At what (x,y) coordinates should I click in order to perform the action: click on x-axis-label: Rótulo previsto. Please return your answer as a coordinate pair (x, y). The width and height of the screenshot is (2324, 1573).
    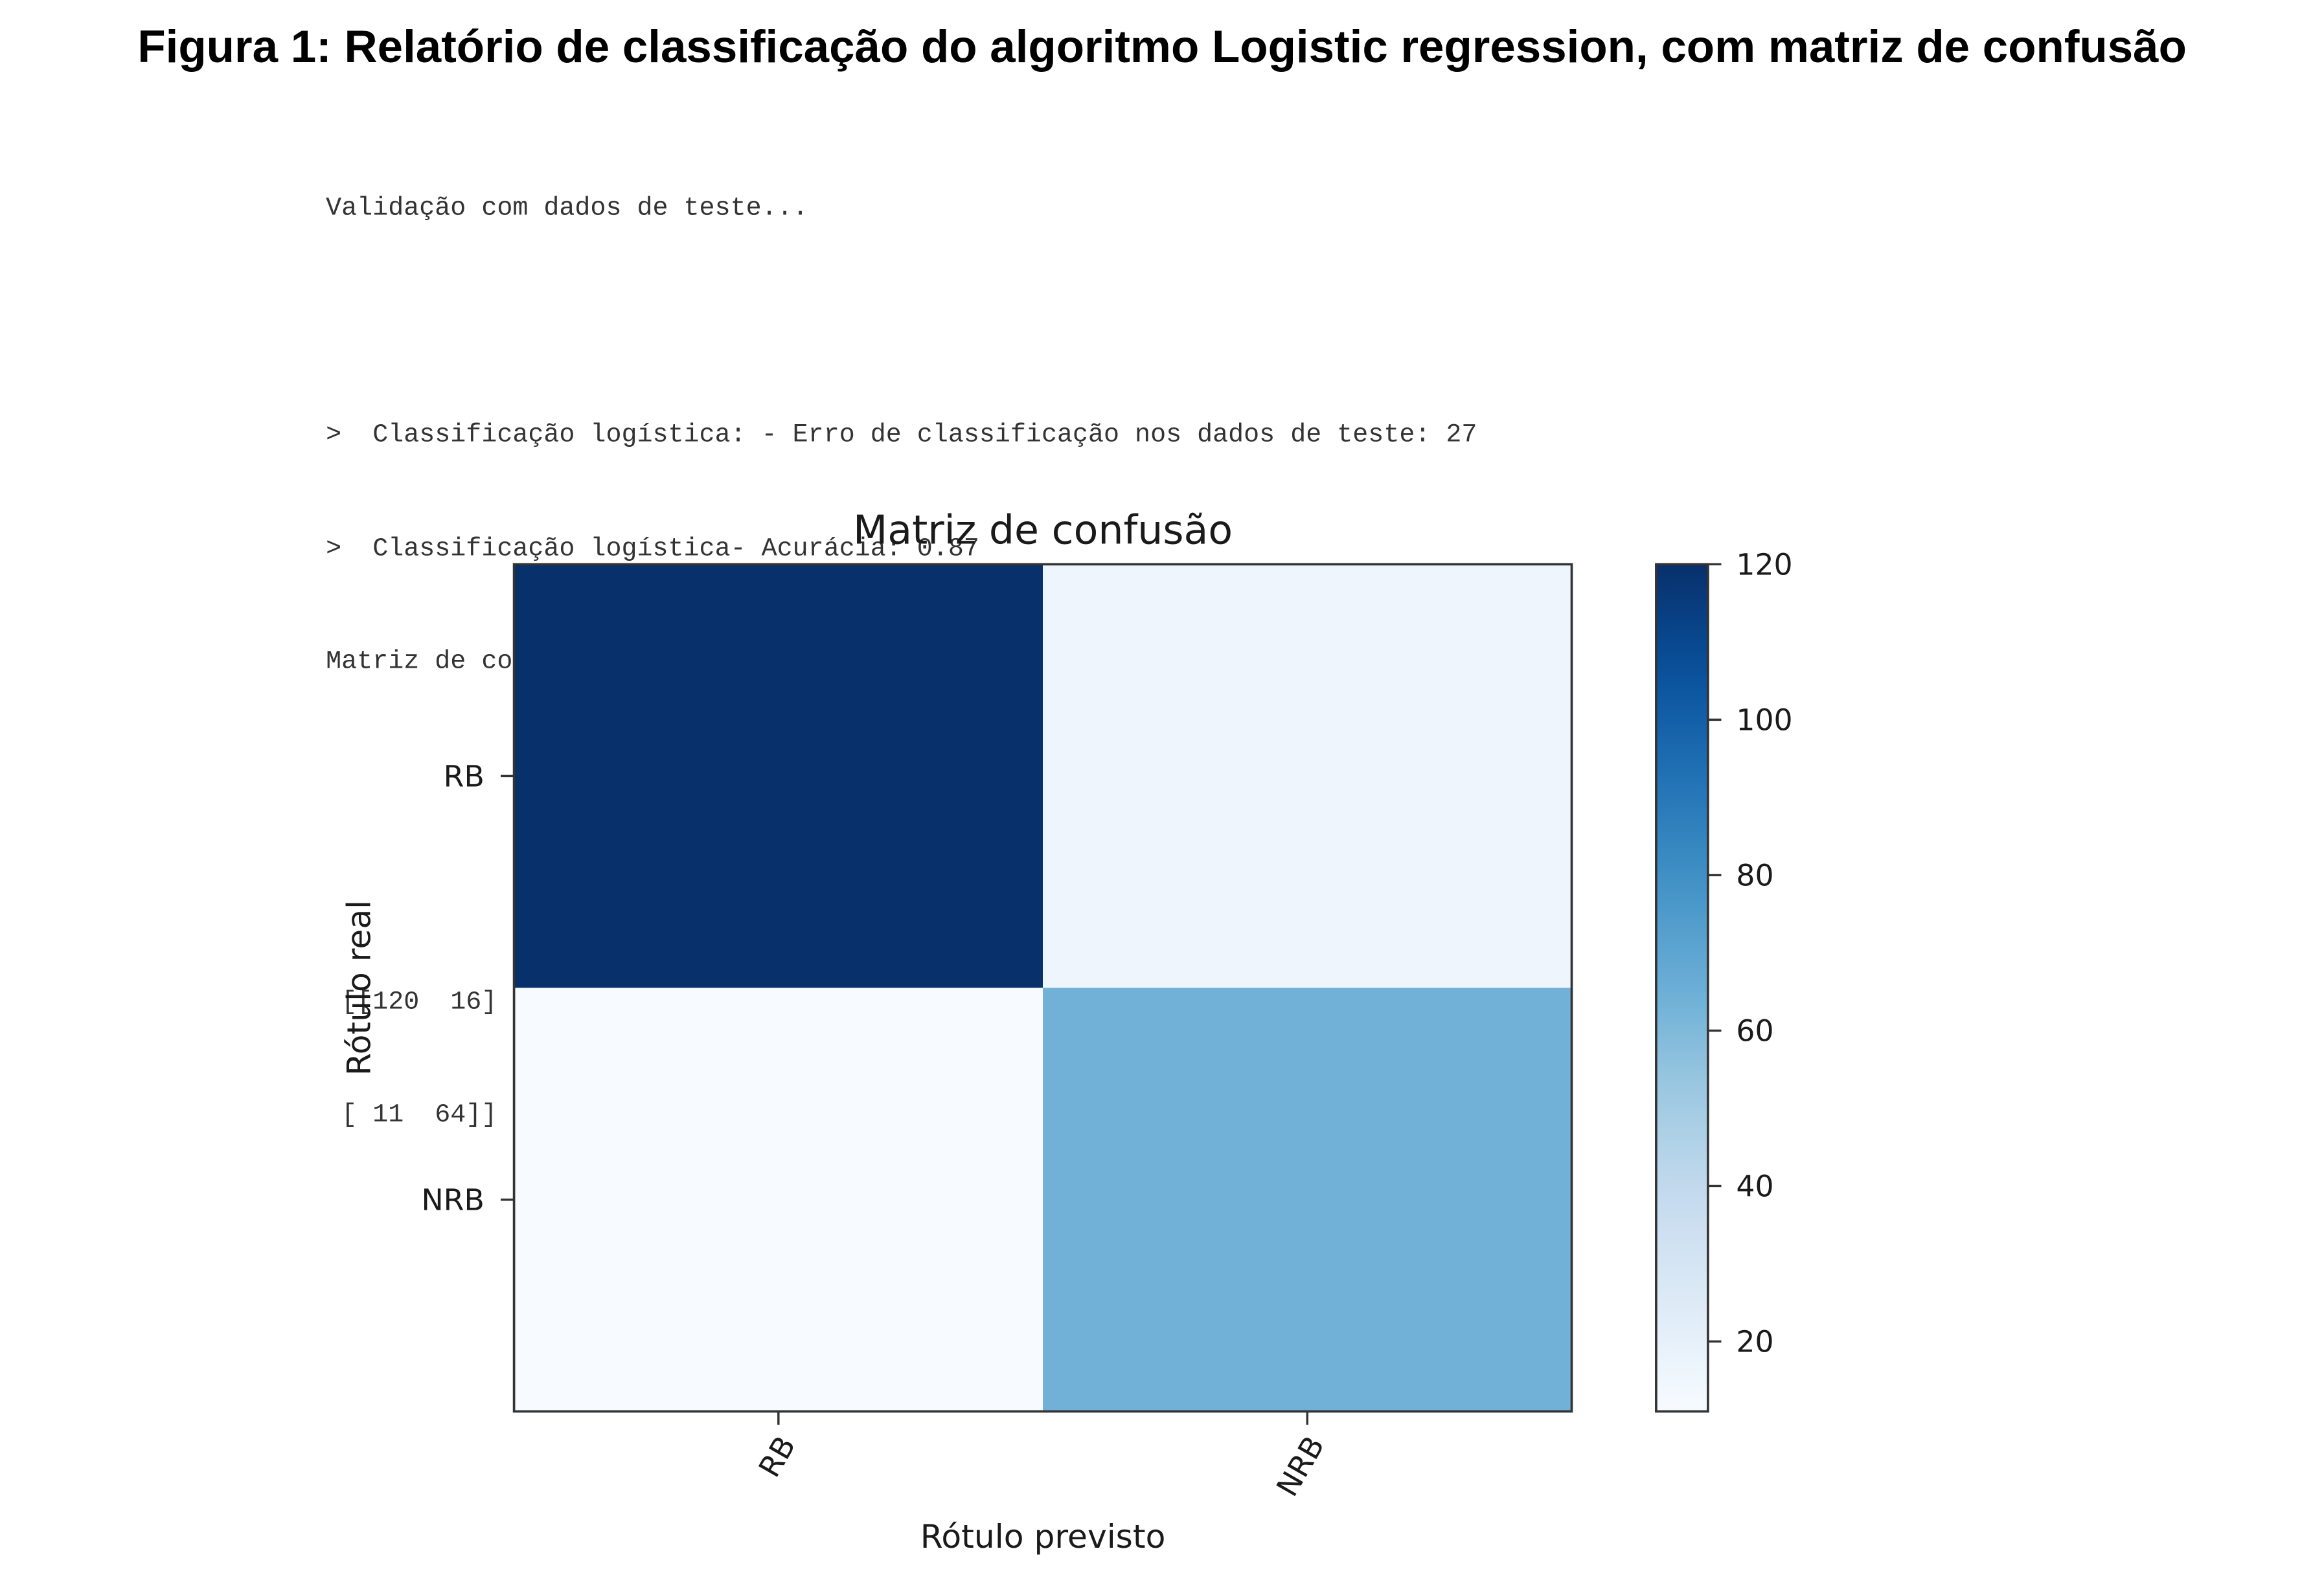
    Looking at the image, I should click on (1043, 1536).